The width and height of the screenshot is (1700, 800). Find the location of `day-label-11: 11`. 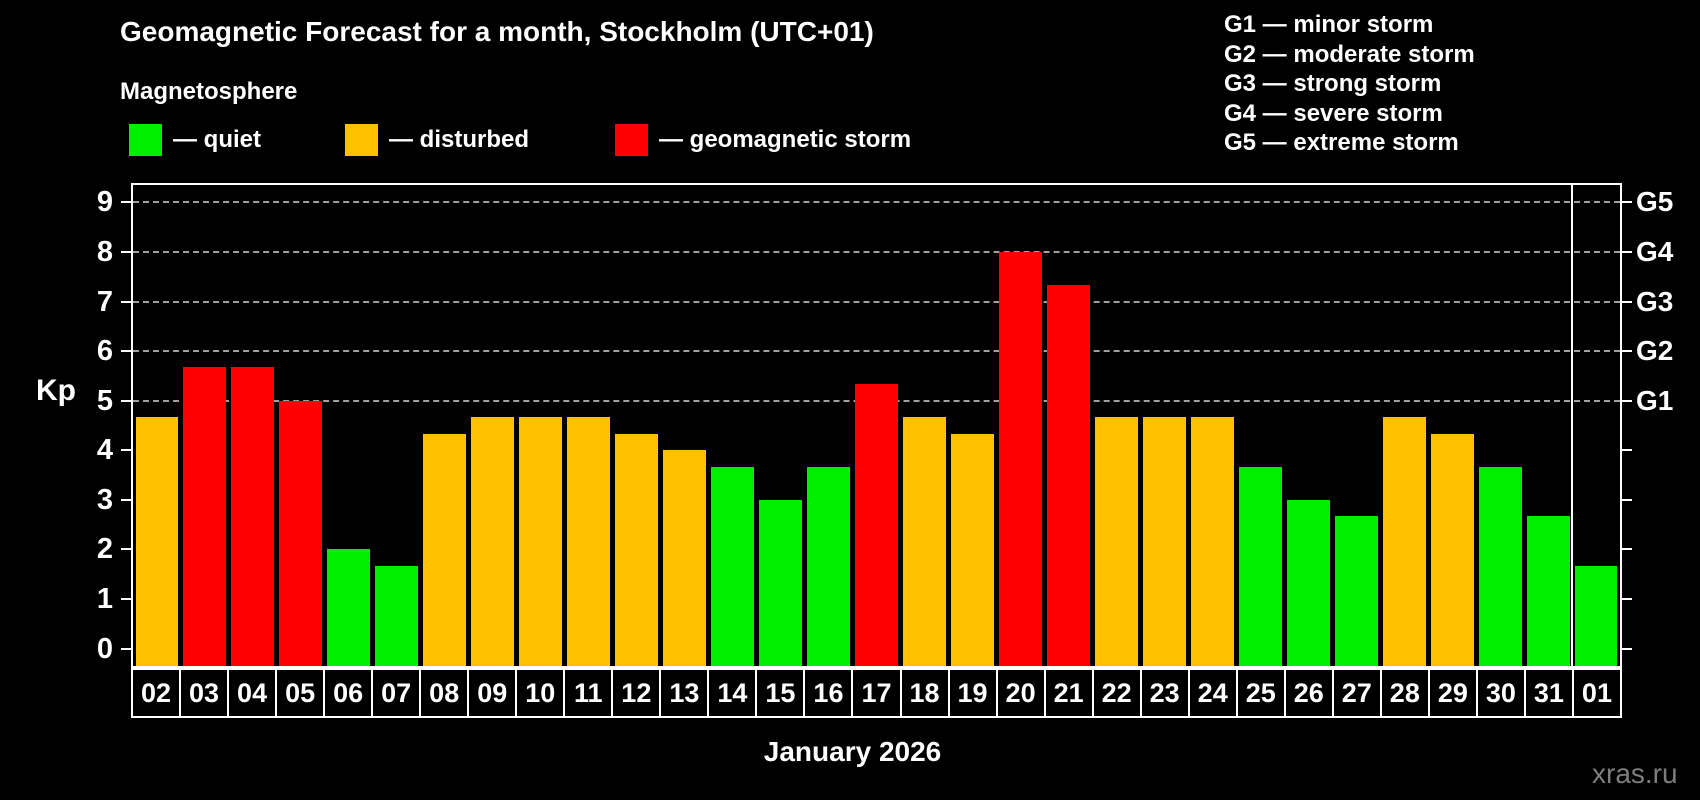

day-label-11: 11 is located at coordinates (589, 693).